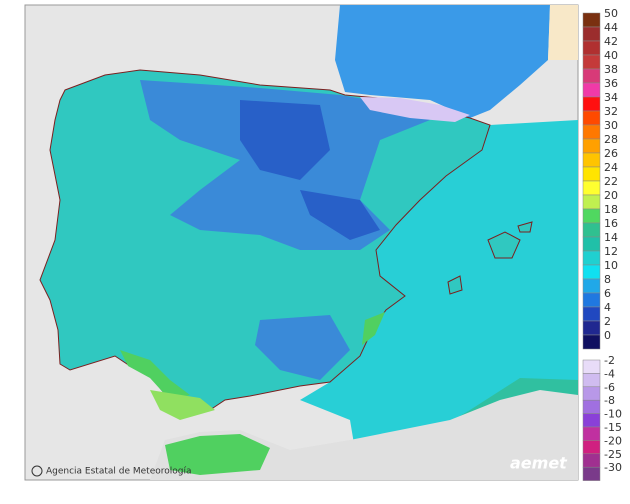  I want to click on legend-label: 34, so click(611, 97).